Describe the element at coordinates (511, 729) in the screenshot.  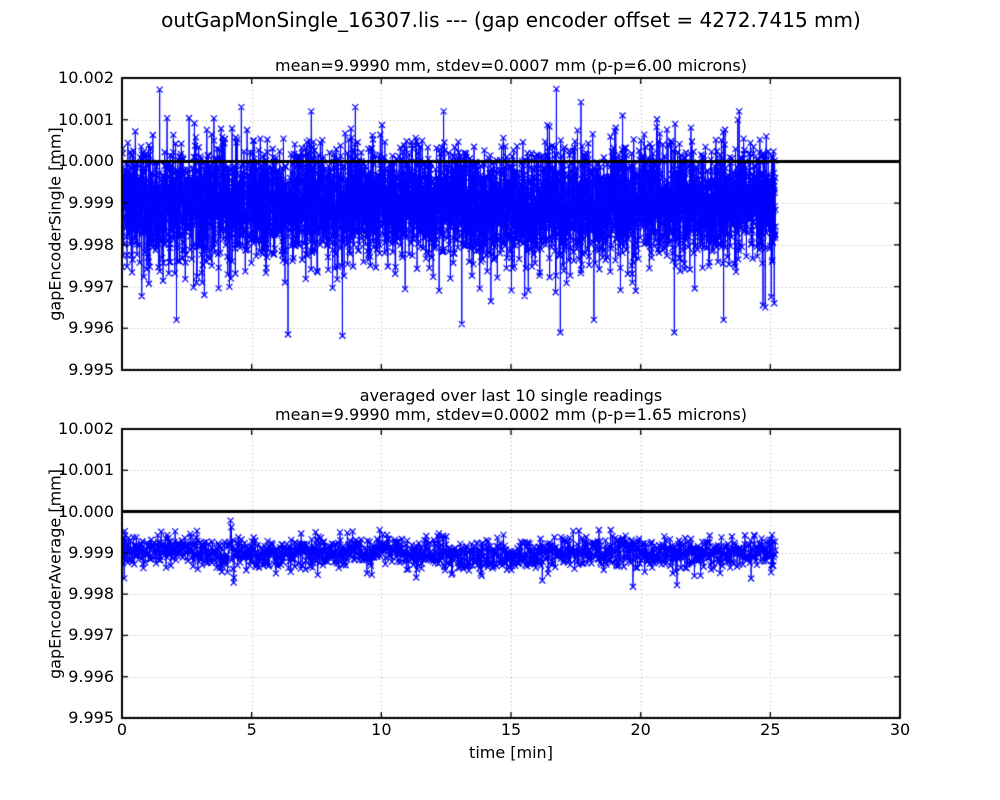
I see `x-tick-label: 15` at that location.